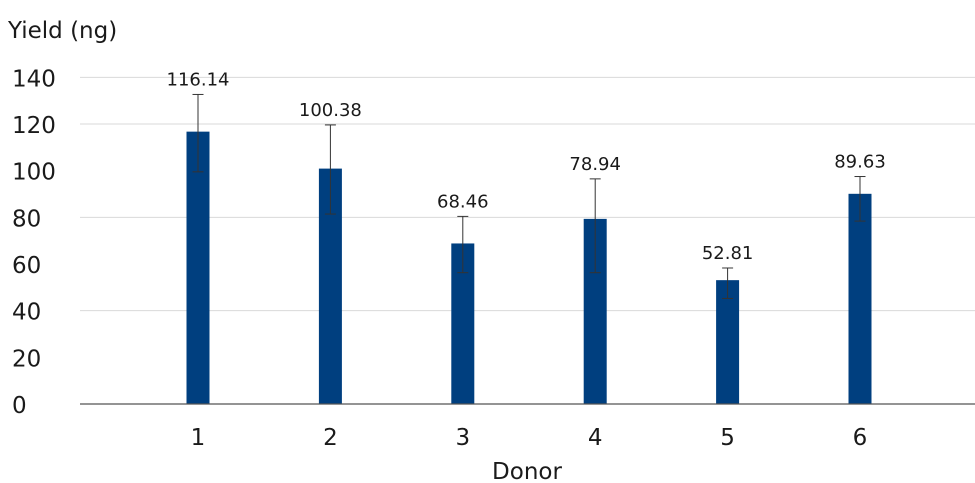 This screenshot has height=483, width=975. What do you see at coordinates (860, 162) in the screenshot?
I see `data-label: 89.63` at bounding box center [860, 162].